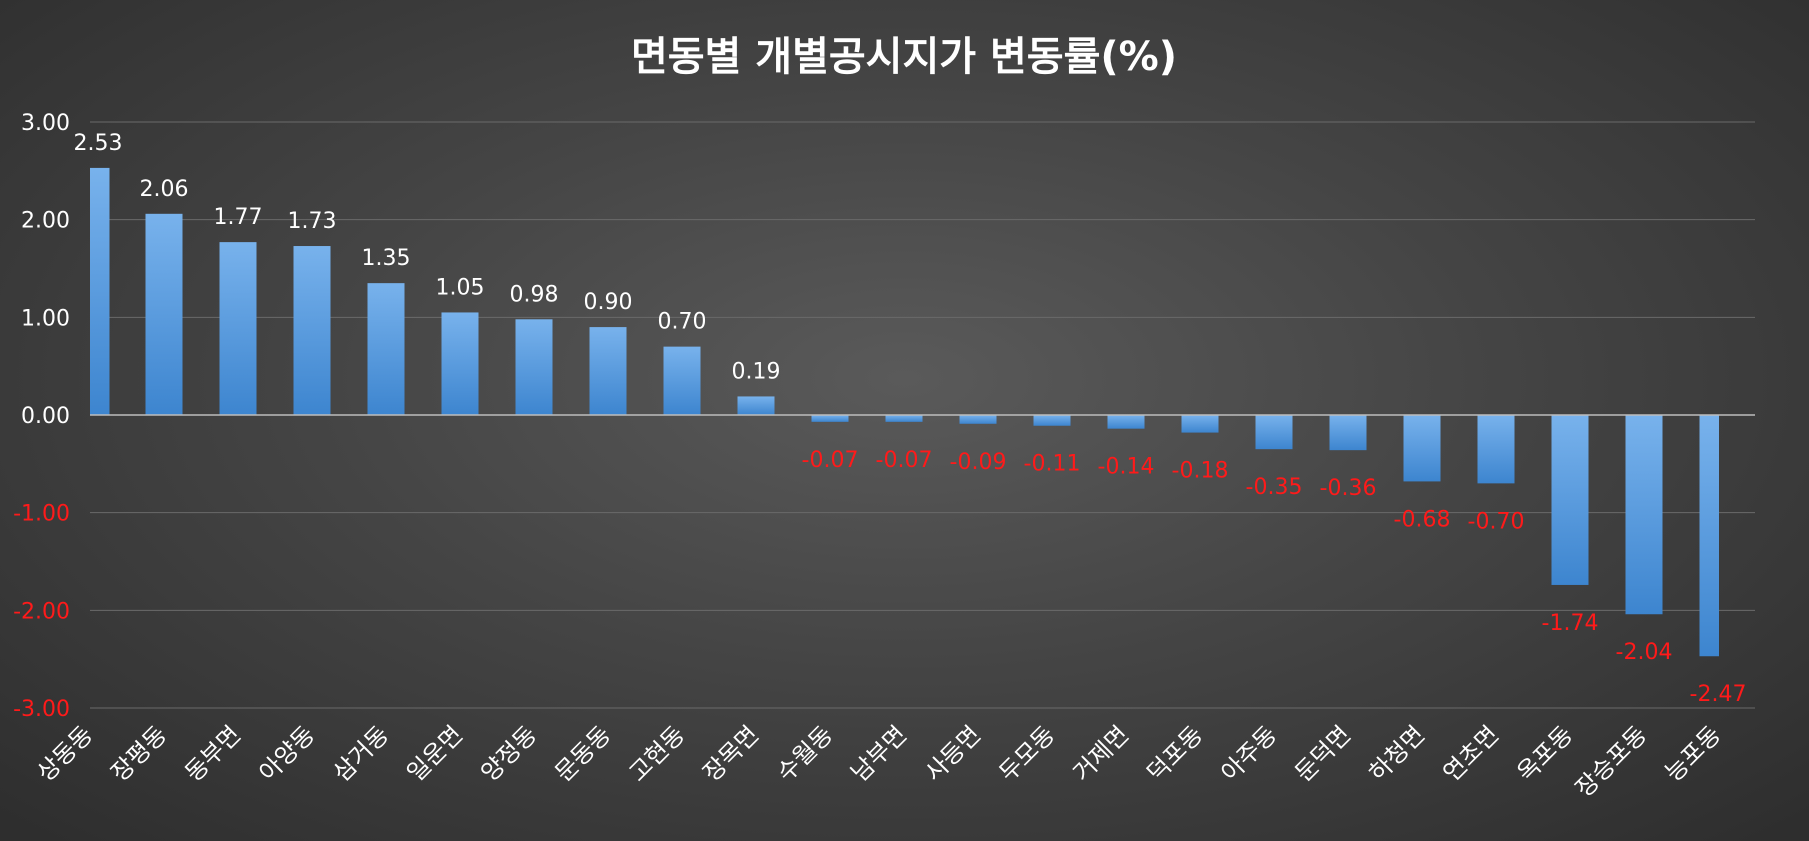 The height and width of the screenshot is (841, 1809). I want to click on x-tick-label: 연초면, so click(1471, 753).